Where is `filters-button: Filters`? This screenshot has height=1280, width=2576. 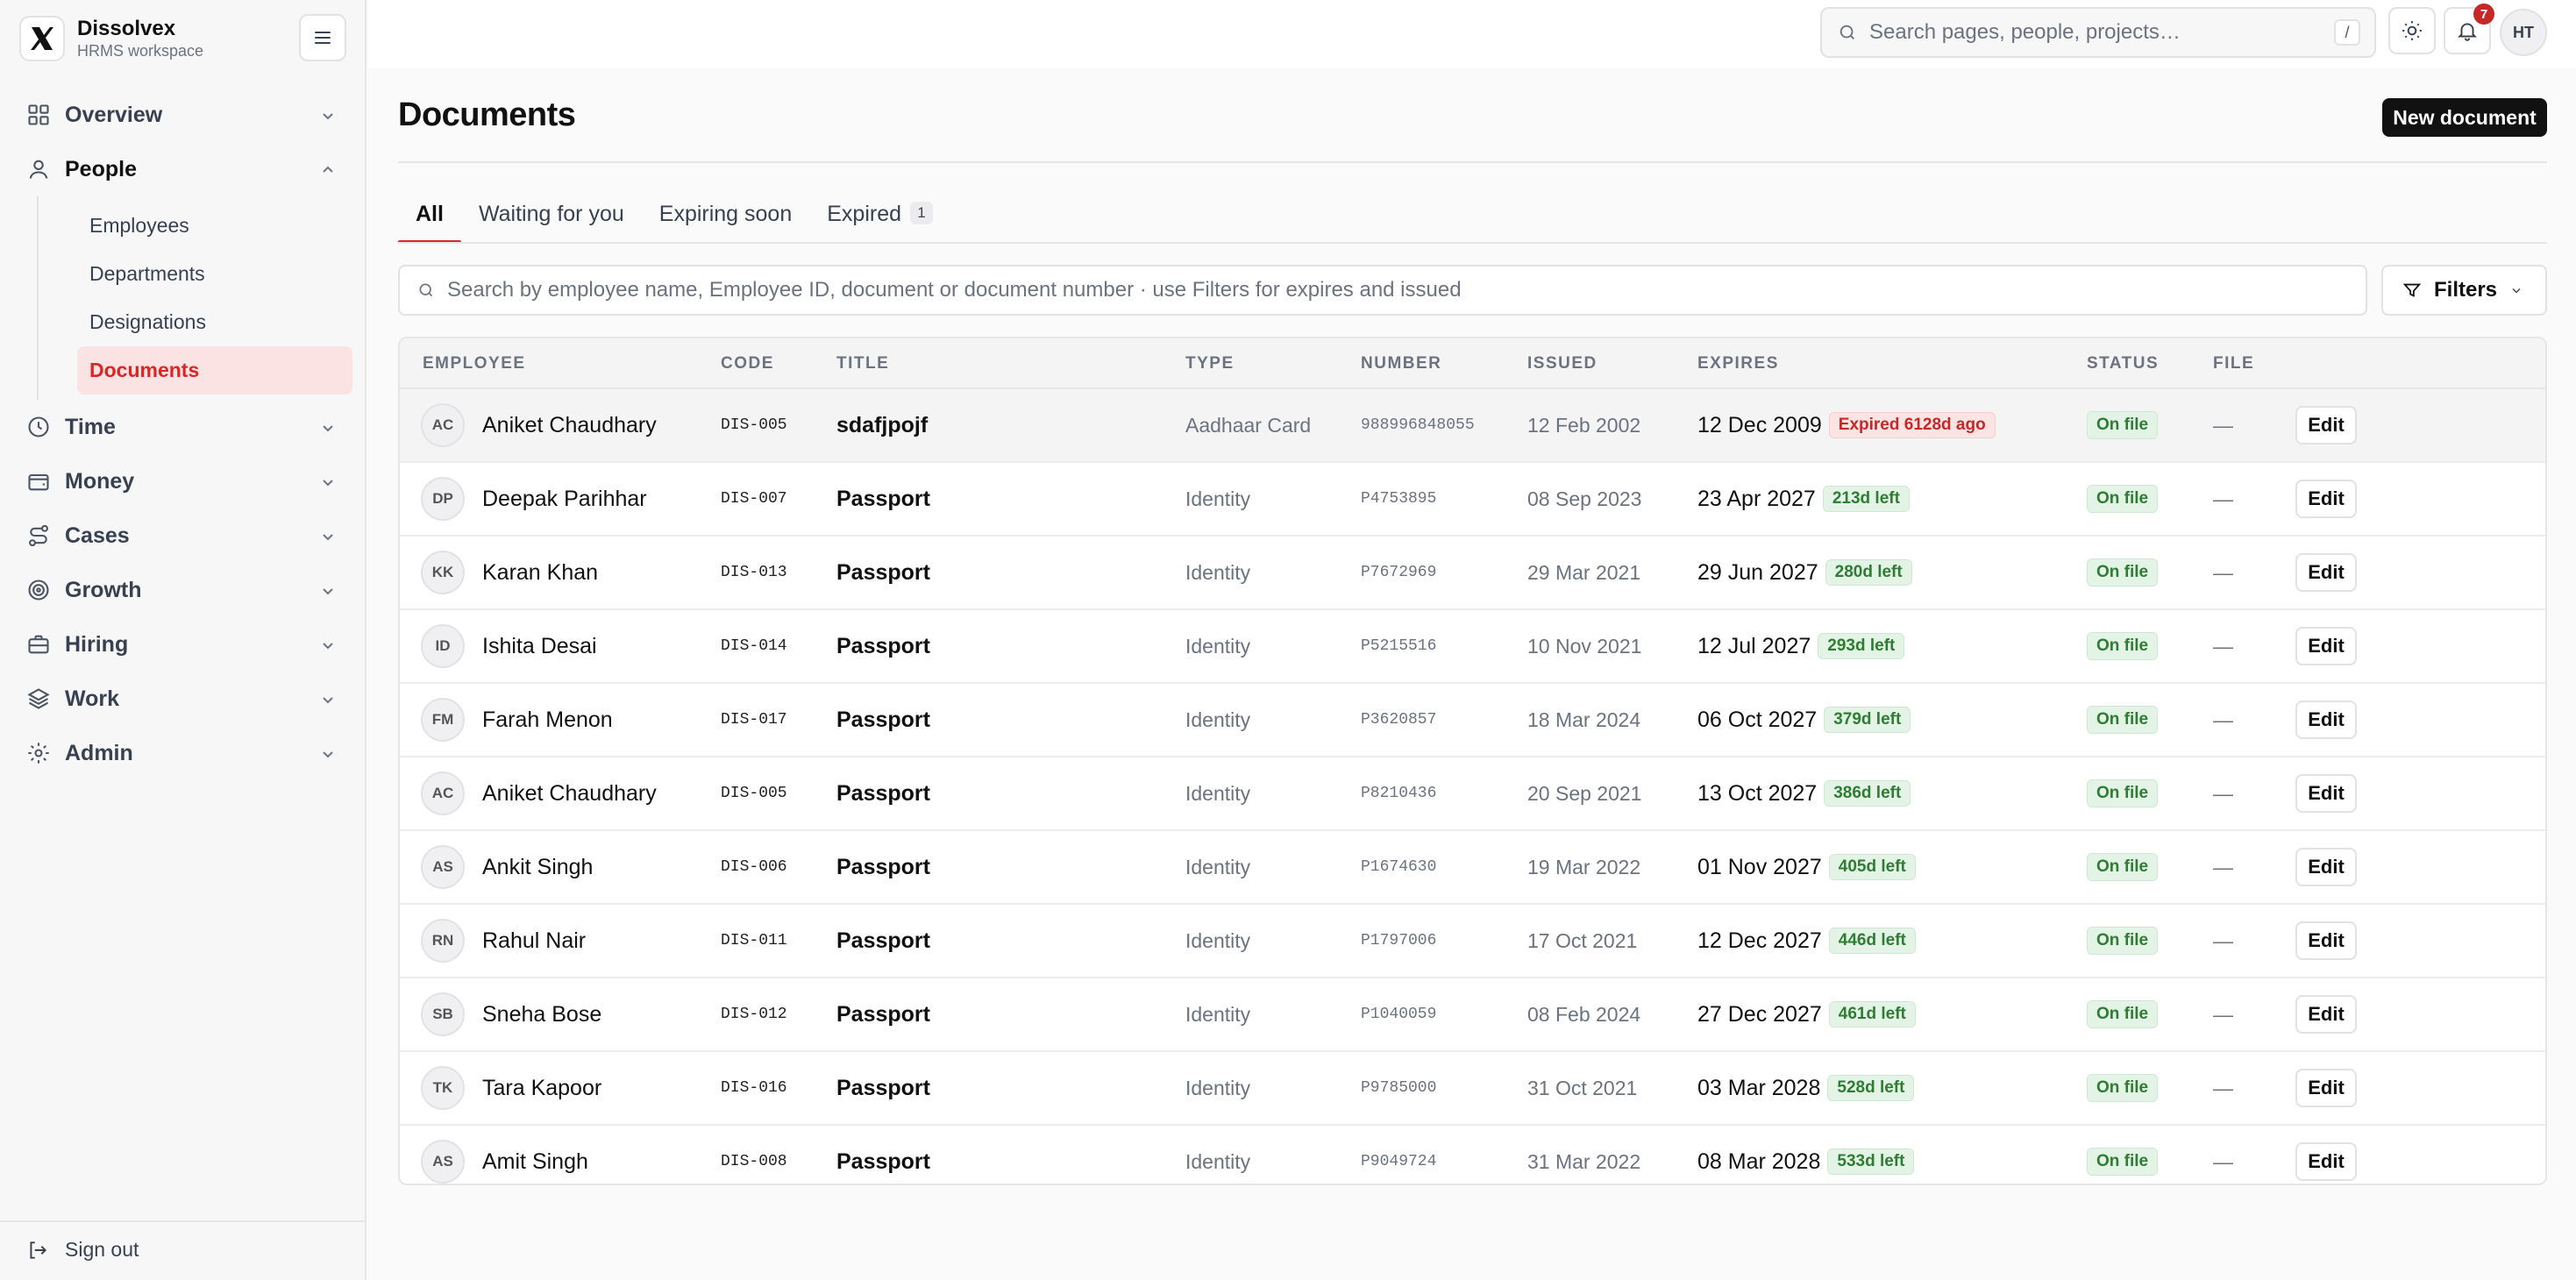
filters-button: Filters is located at coordinates (2464, 290).